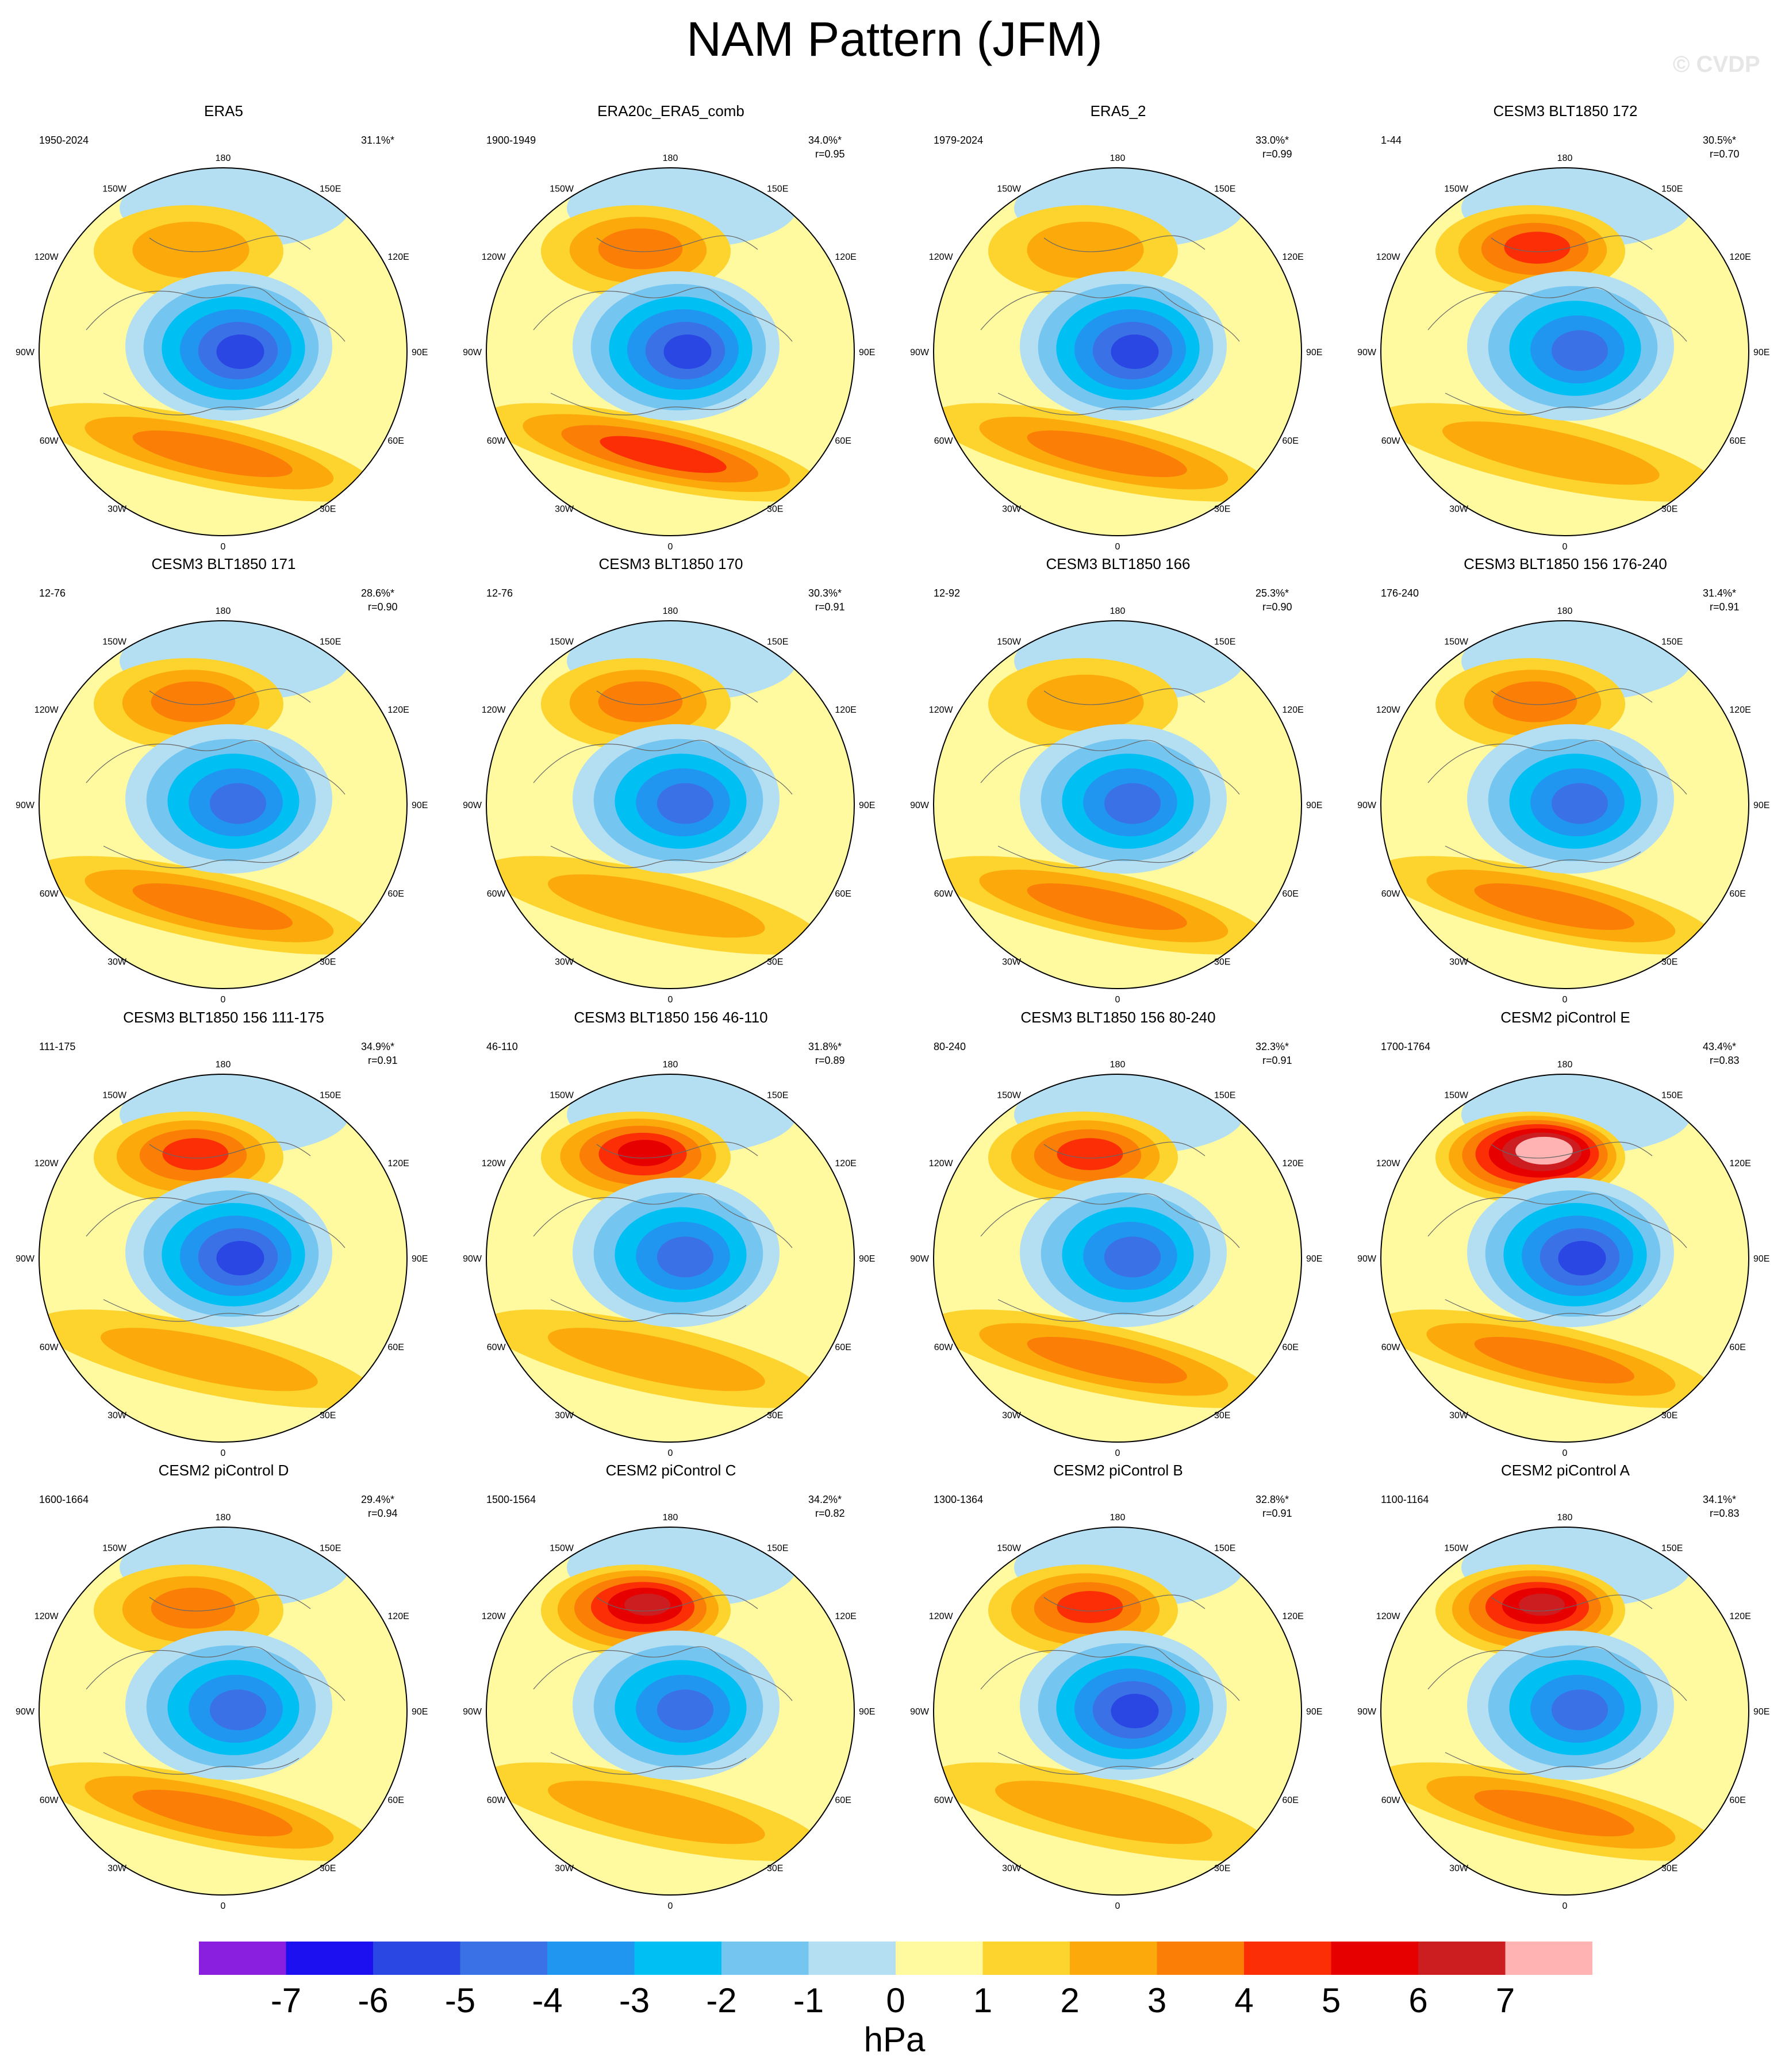 The width and height of the screenshot is (1789, 2072). I want to click on panel-correlation: r=0.94, so click(383, 1513).